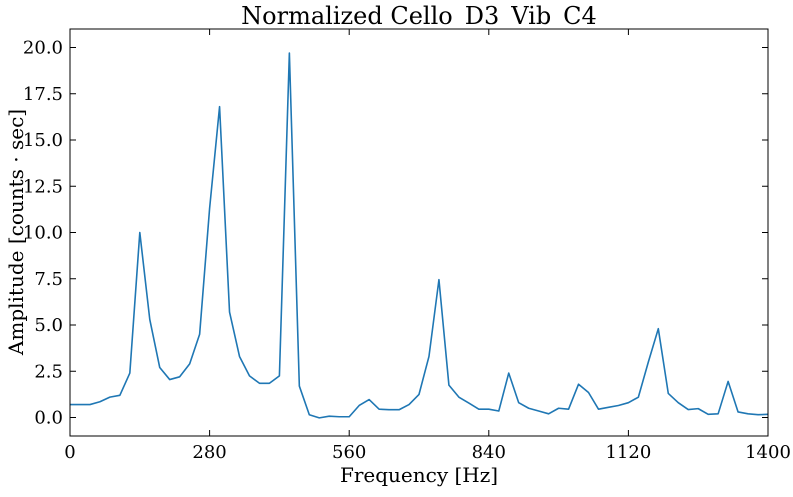 The width and height of the screenshot is (793, 497). What do you see at coordinates (43, 186) in the screenshot?
I see `y-tick-label: 12.5` at bounding box center [43, 186].